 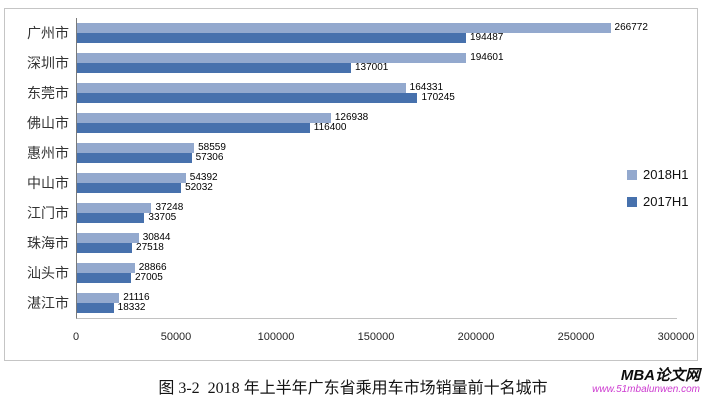 I want to click on category-label: 深圳市, so click(x=48, y=63).